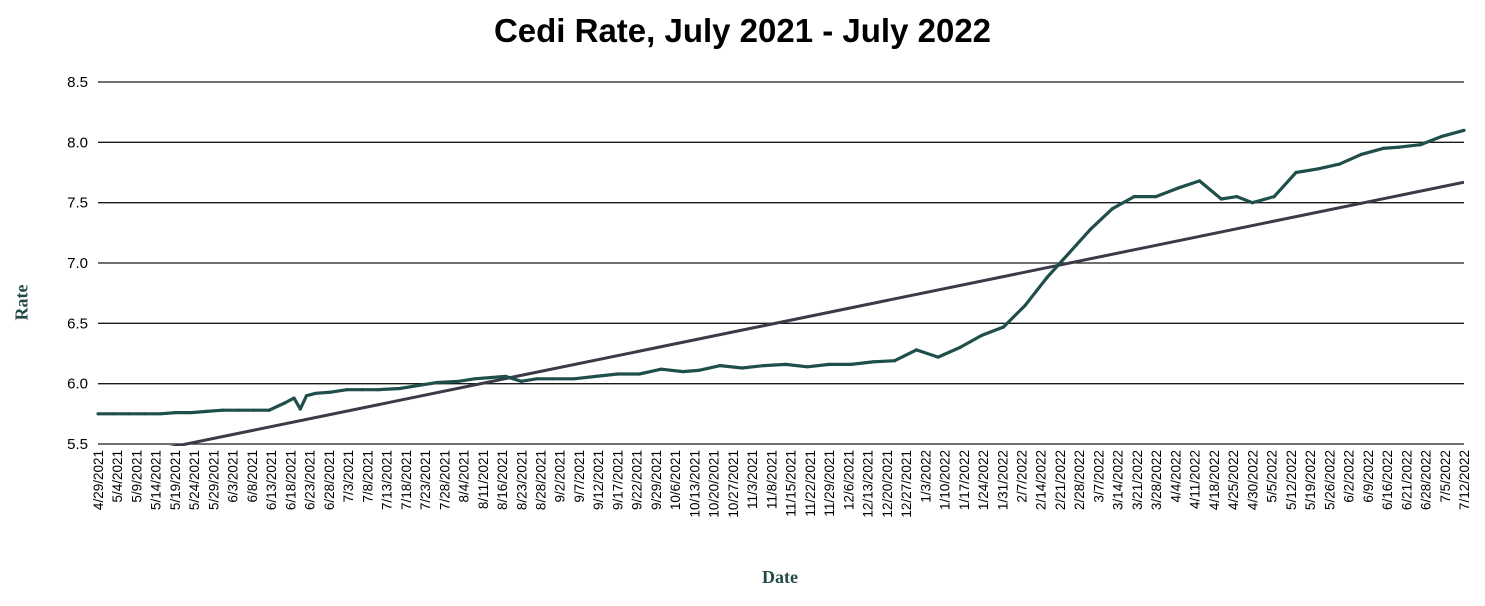  What do you see at coordinates (1368, 476) in the screenshot?
I see `x-tick-label: 6/9/2022` at bounding box center [1368, 476].